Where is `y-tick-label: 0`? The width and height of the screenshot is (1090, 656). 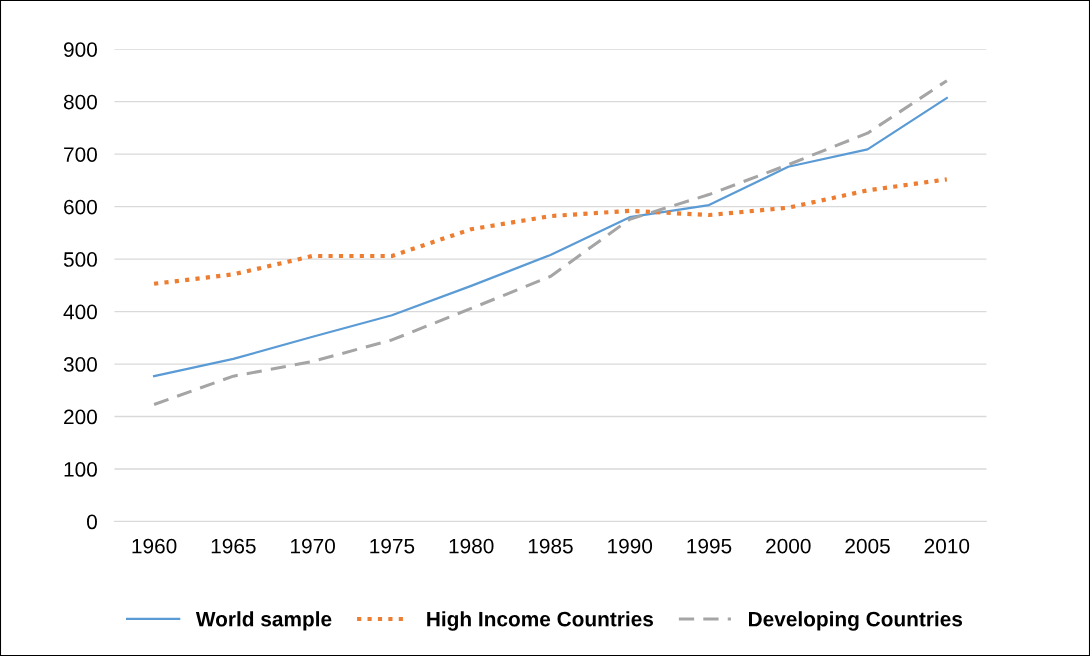 y-tick-label: 0 is located at coordinates (92, 522).